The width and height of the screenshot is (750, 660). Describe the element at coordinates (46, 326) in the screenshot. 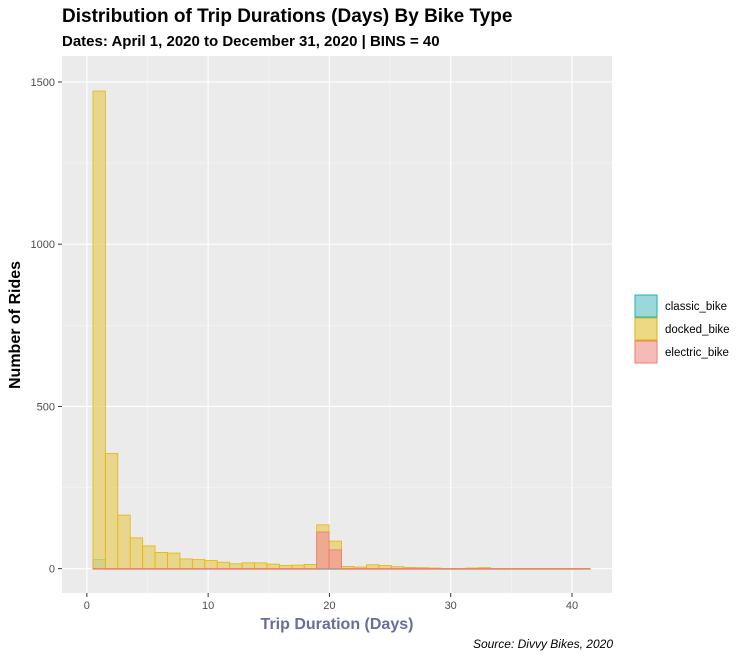

I see `y-axis: 0 500 1000 1500` at that location.